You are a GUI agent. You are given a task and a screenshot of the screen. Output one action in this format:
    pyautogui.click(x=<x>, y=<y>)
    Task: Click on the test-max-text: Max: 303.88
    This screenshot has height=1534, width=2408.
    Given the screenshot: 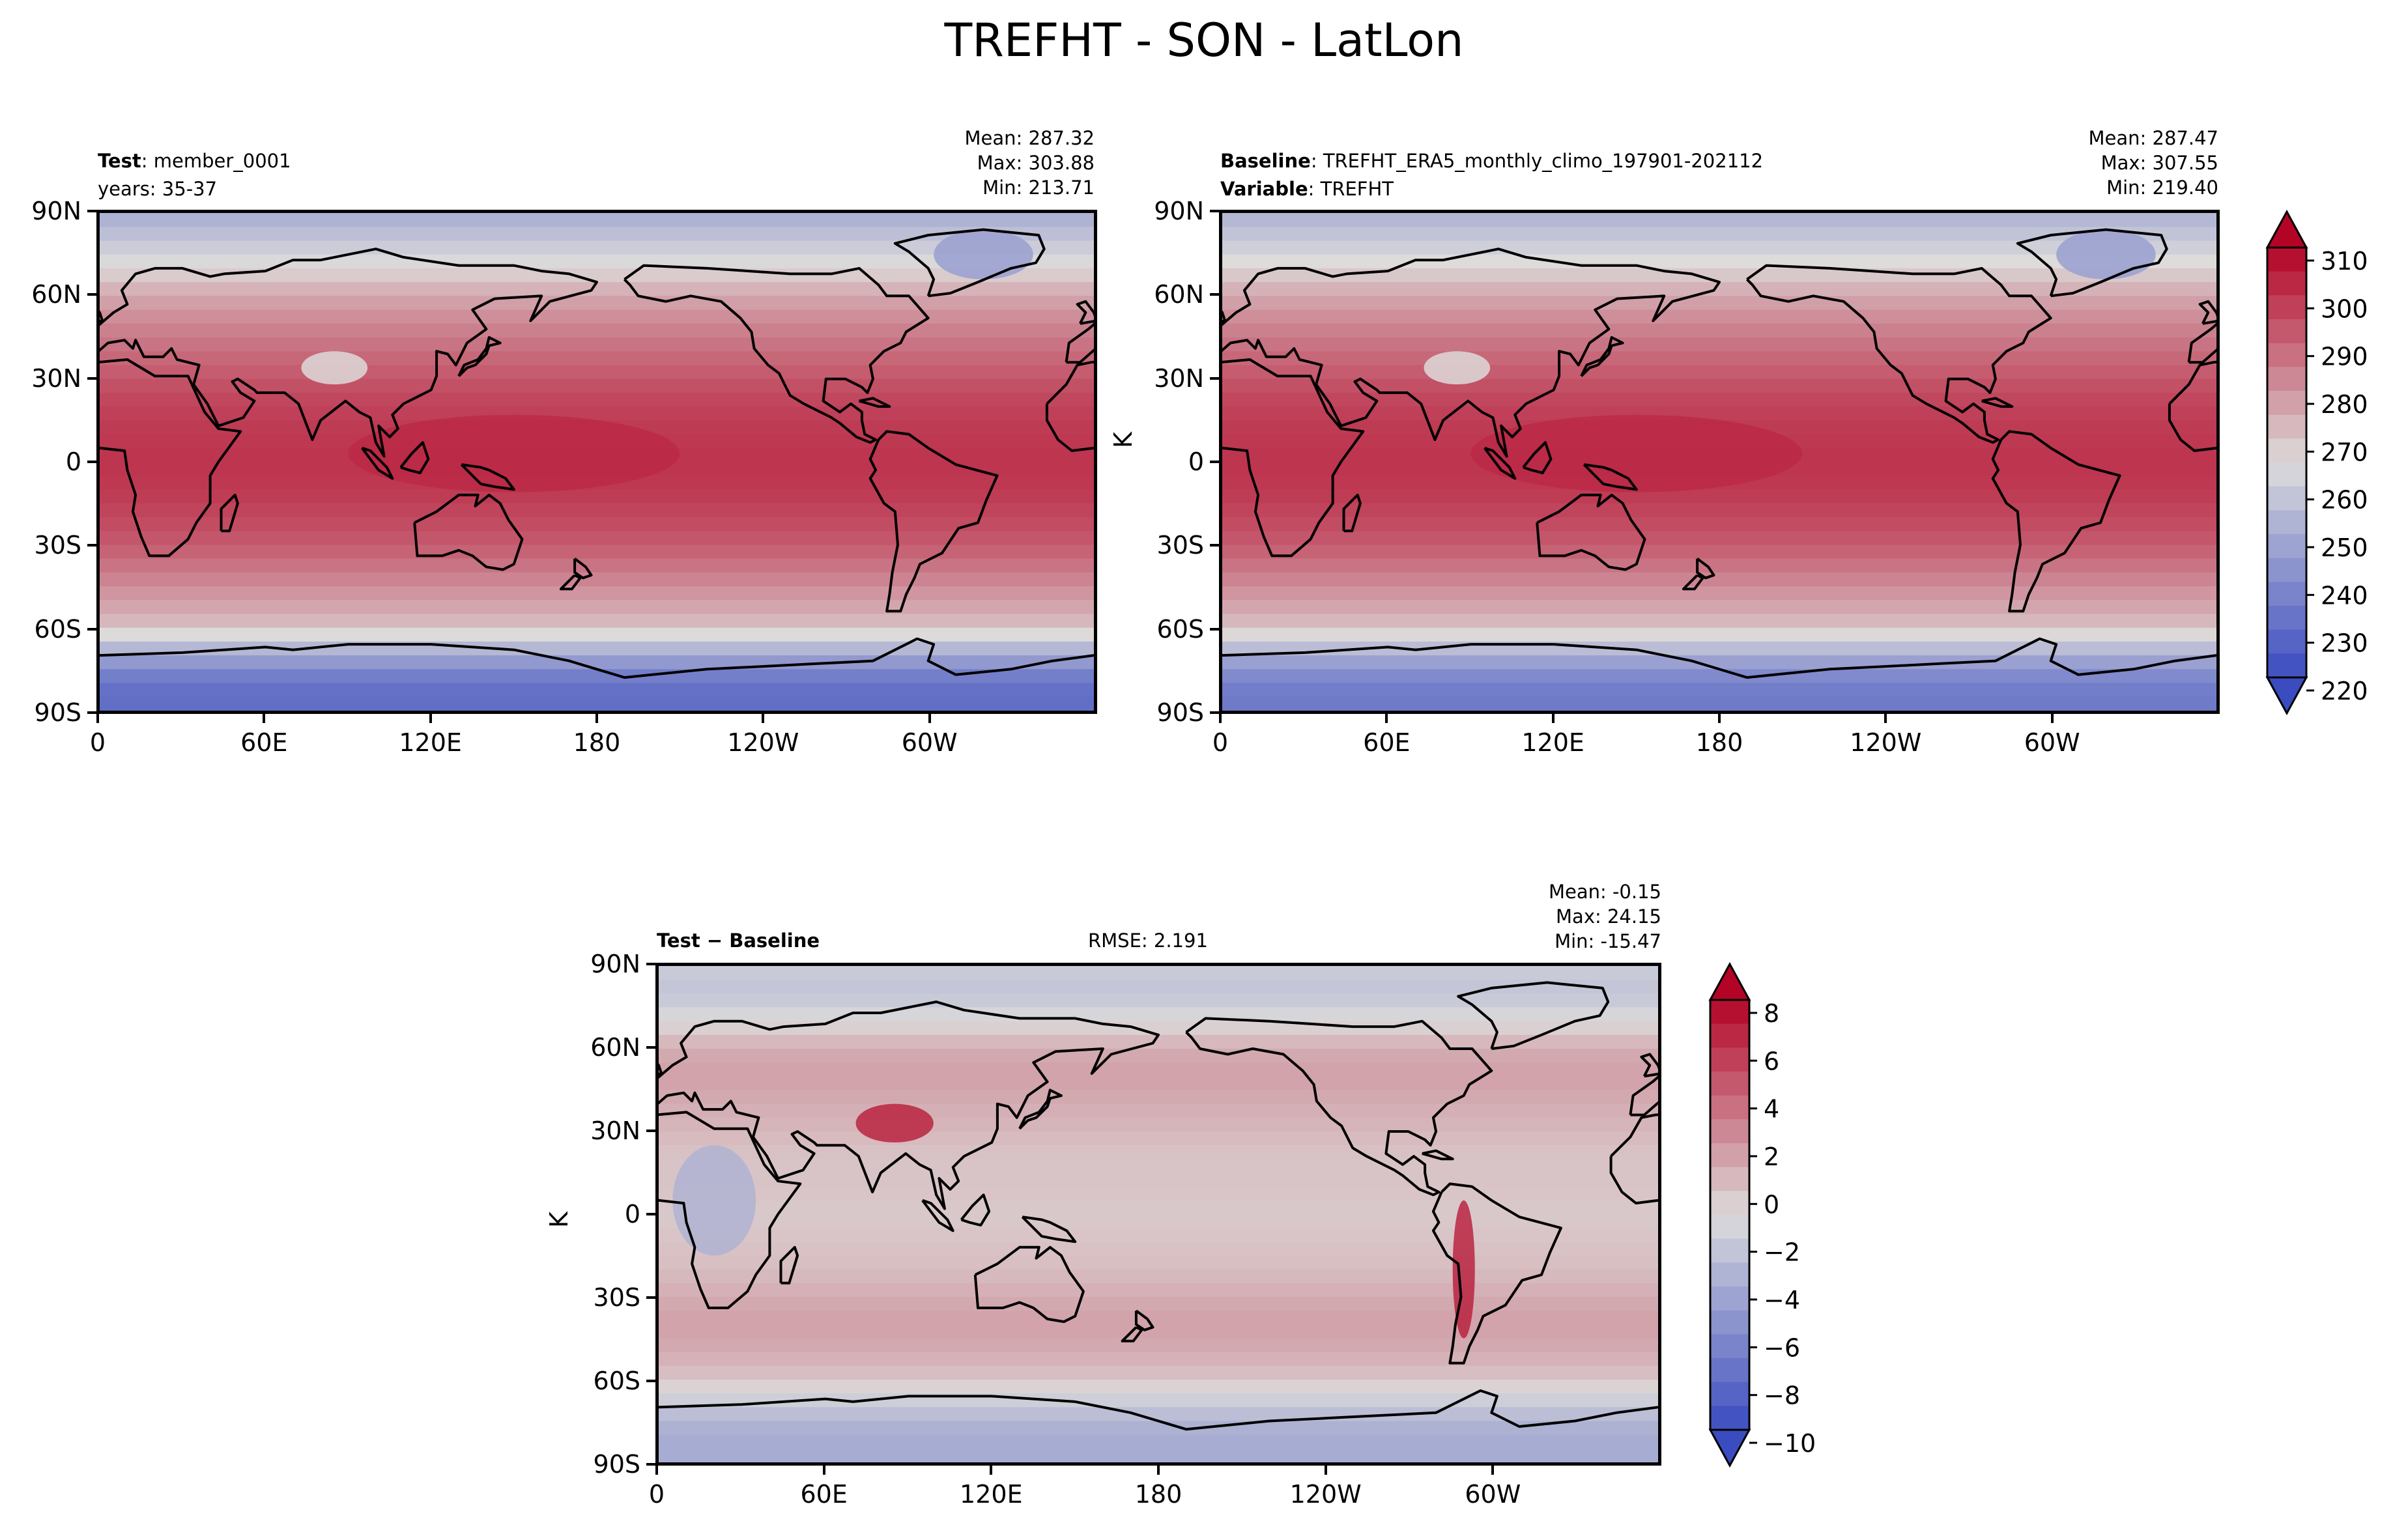 What is the action you would take?
    pyautogui.click(x=1036, y=163)
    